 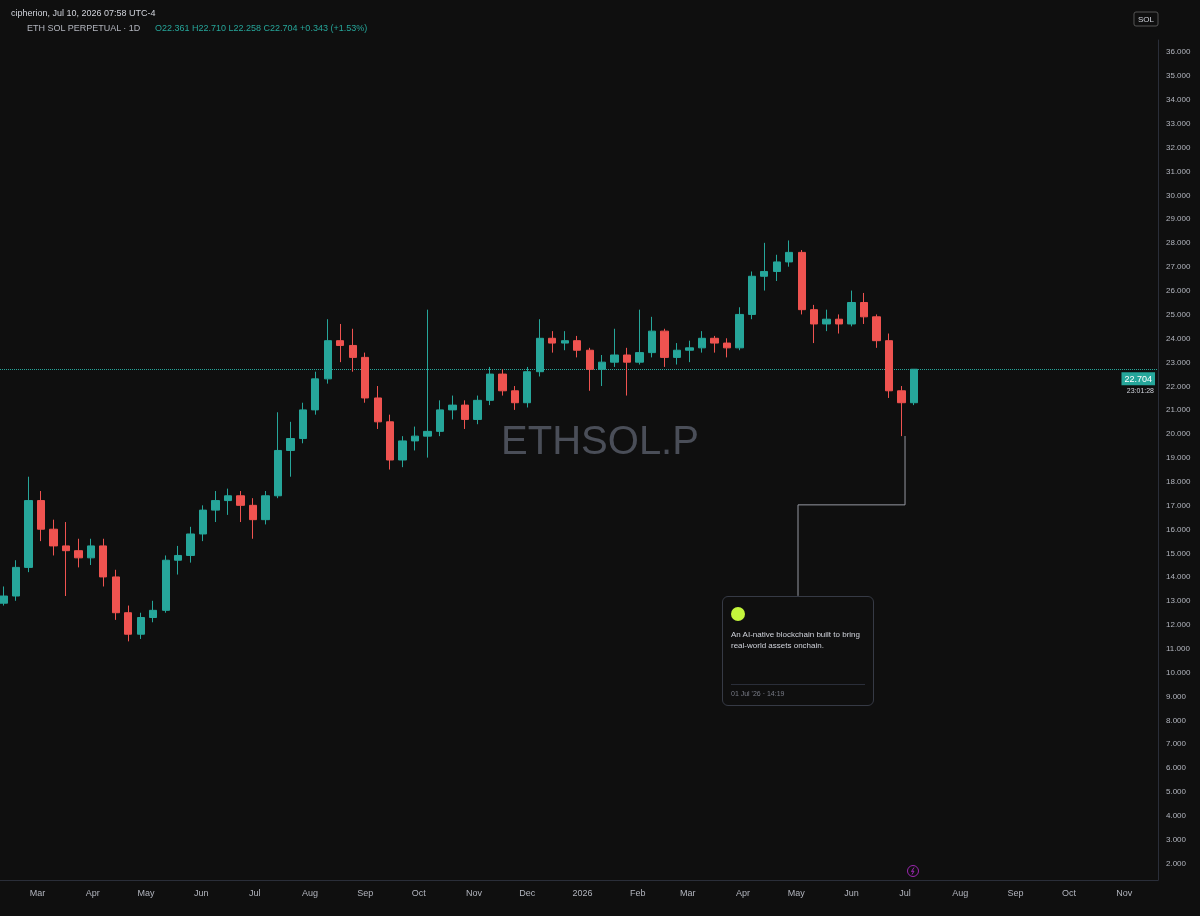 What do you see at coordinates (1179, 147) in the screenshot?
I see `y-tick-label: 32.000` at bounding box center [1179, 147].